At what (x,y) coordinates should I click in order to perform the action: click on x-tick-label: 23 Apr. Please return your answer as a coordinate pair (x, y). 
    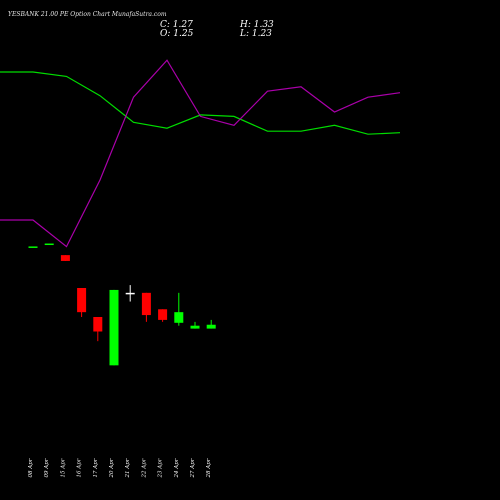
    Looking at the image, I should click on (161, 468).